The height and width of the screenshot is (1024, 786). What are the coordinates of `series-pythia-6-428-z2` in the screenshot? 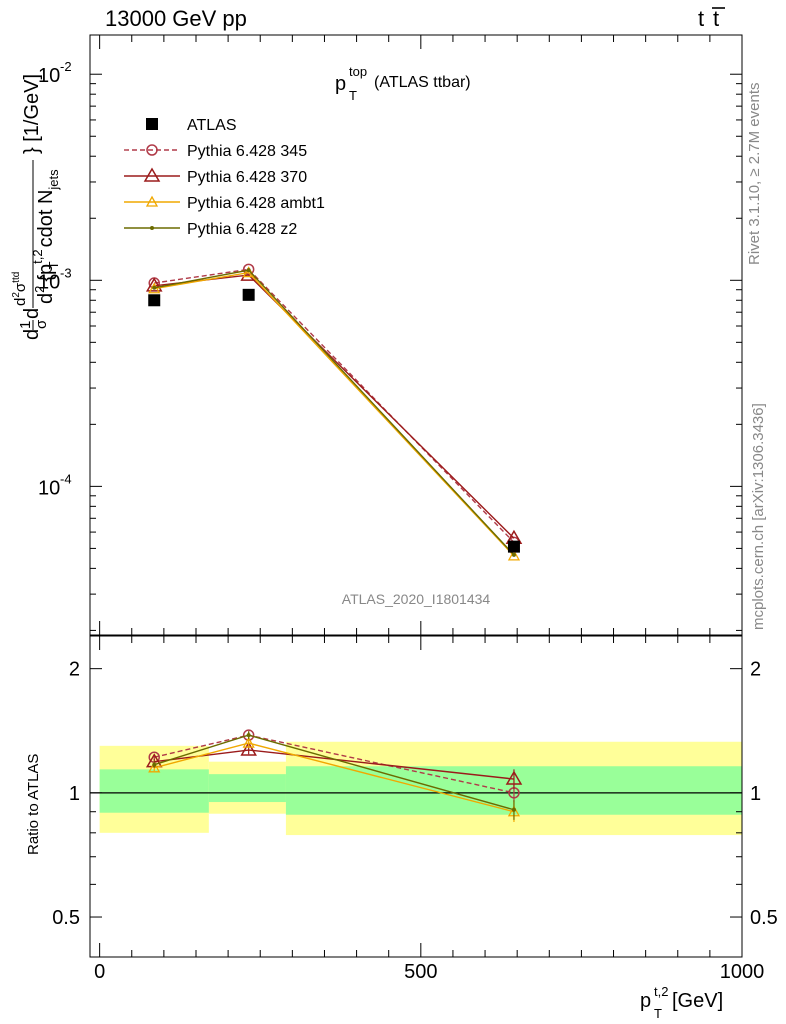 It's located at (334, 412).